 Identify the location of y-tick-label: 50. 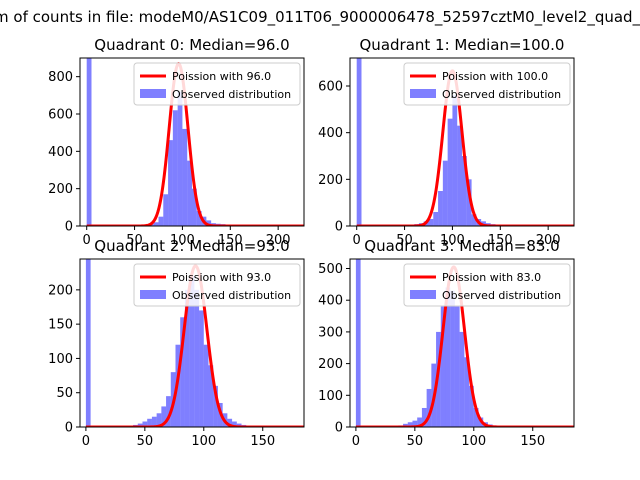
(64, 393).